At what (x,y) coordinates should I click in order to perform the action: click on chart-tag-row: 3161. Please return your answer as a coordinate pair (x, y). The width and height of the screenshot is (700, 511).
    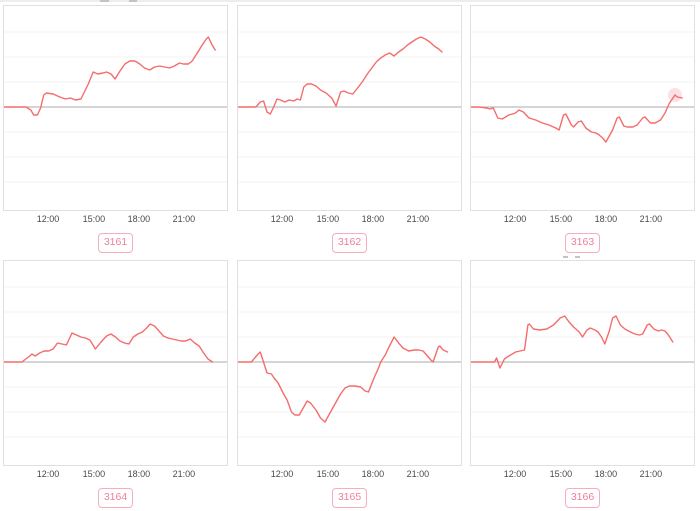
    Looking at the image, I should click on (115, 243).